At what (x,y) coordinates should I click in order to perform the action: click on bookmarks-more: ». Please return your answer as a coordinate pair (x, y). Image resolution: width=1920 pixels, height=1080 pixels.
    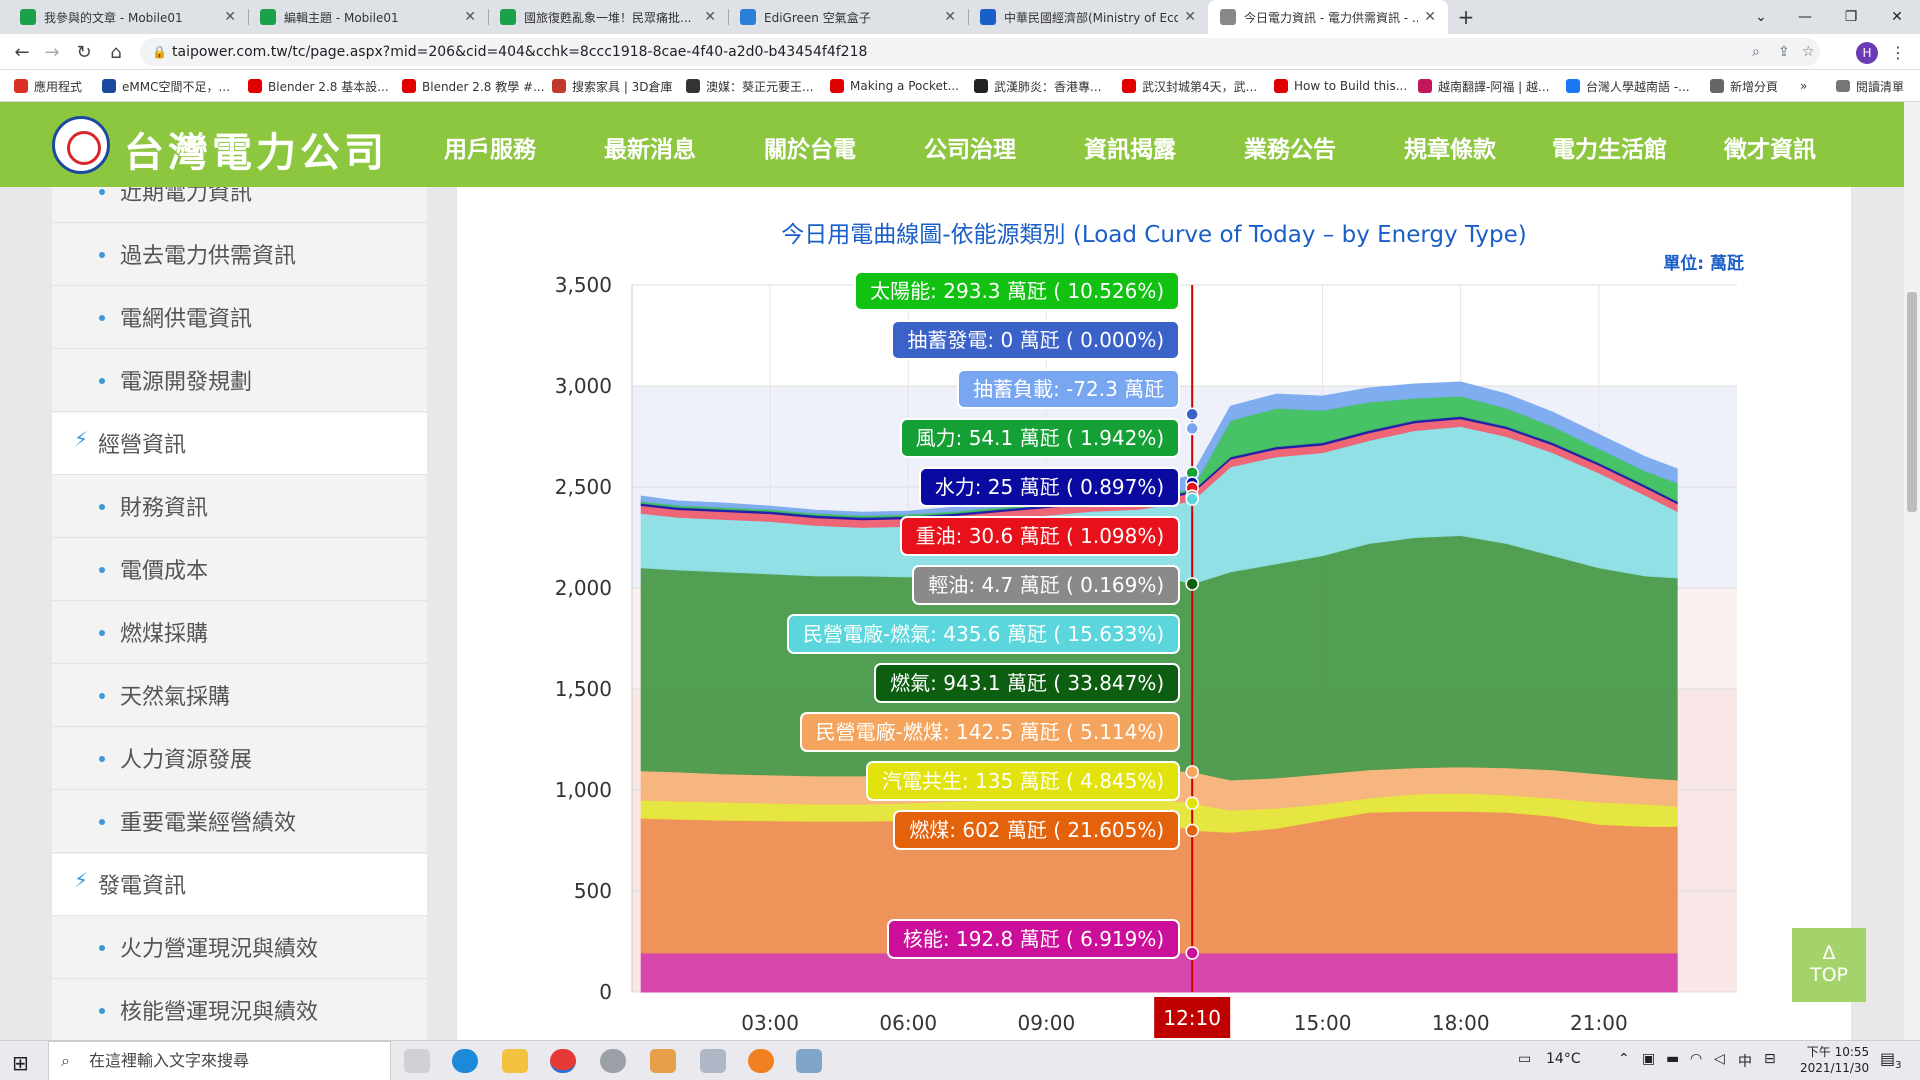
    Looking at the image, I should click on (1804, 86).